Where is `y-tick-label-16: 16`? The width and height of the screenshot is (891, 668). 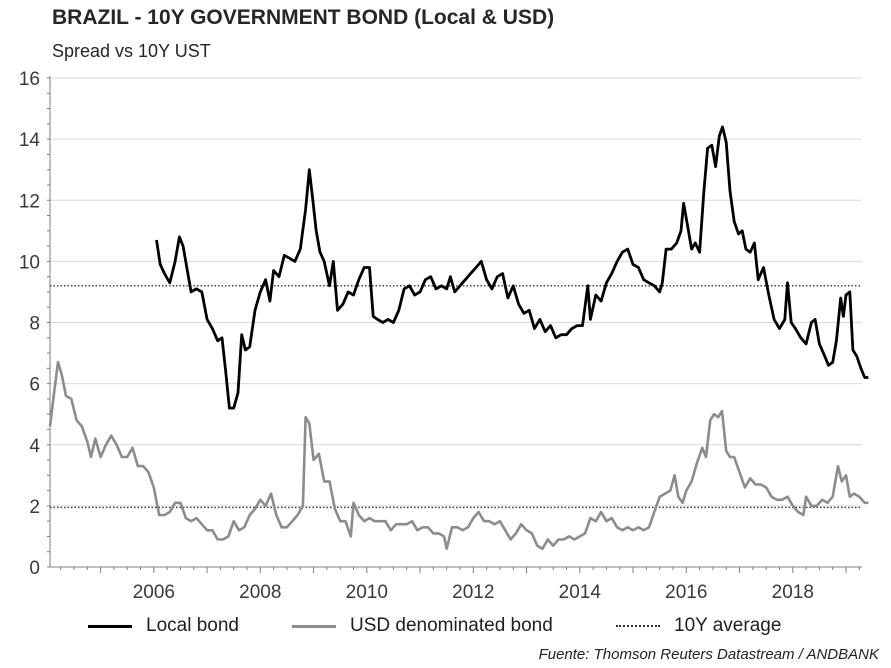
y-tick-label-16: 16 is located at coordinates (29, 79).